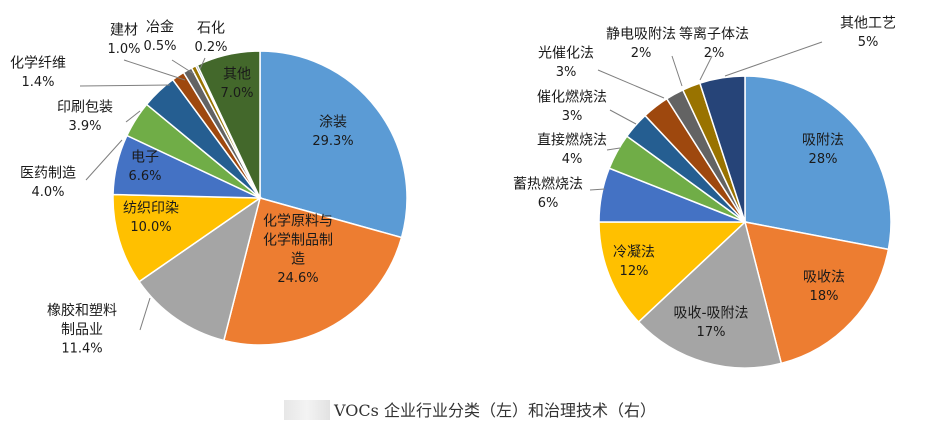 Image resolution: width=940 pixels, height=431 pixels. I want to click on slice-label-1-7: 光催化法 3%, so click(566, 63).